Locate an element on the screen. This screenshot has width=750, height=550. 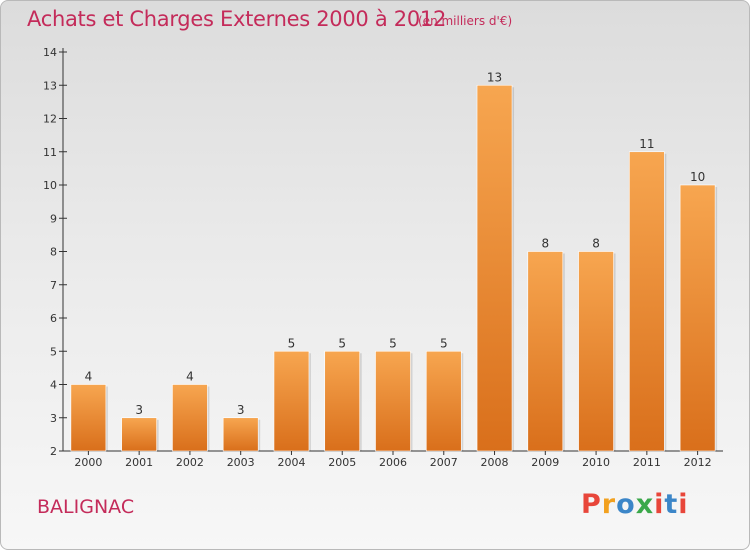
x-tick-label: 2005 is located at coordinates (342, 462).